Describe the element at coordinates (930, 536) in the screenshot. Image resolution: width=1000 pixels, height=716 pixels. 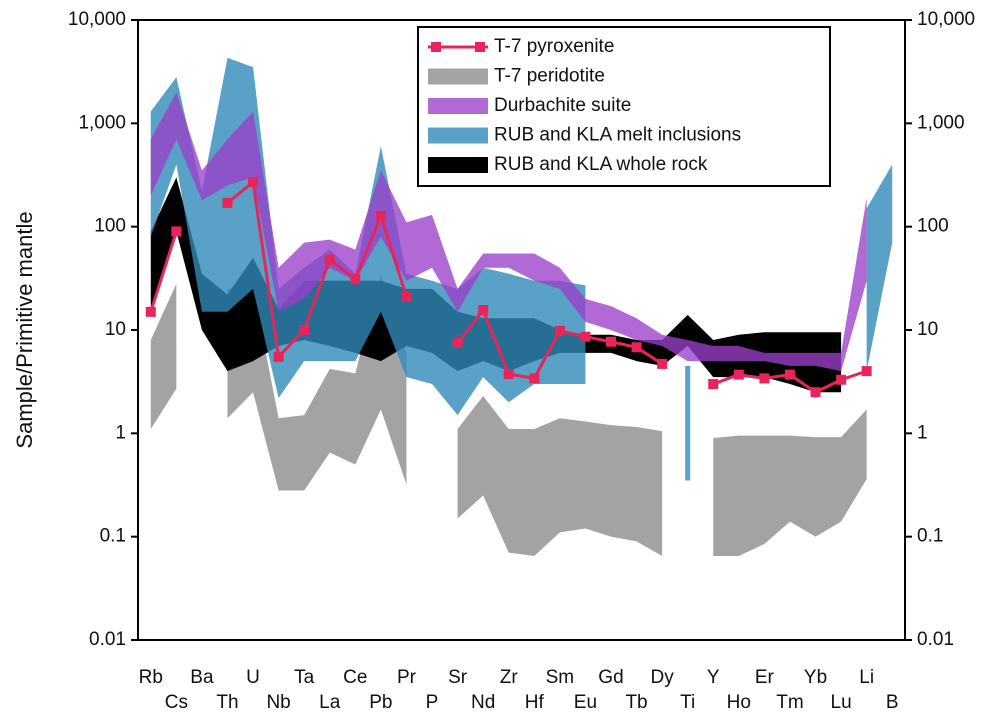
I see `y2-tick-label: 0.1` at that location.